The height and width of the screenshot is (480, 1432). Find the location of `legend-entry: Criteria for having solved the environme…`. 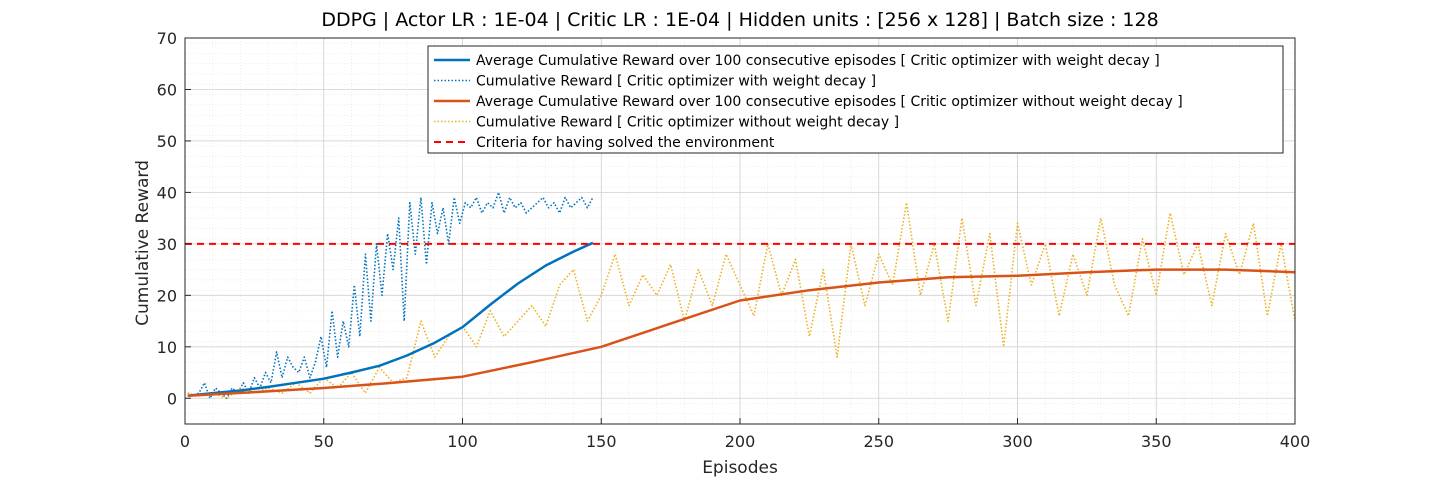

legend-entry: Criteria for having solved the environme… is located at coordinates (625, 143).